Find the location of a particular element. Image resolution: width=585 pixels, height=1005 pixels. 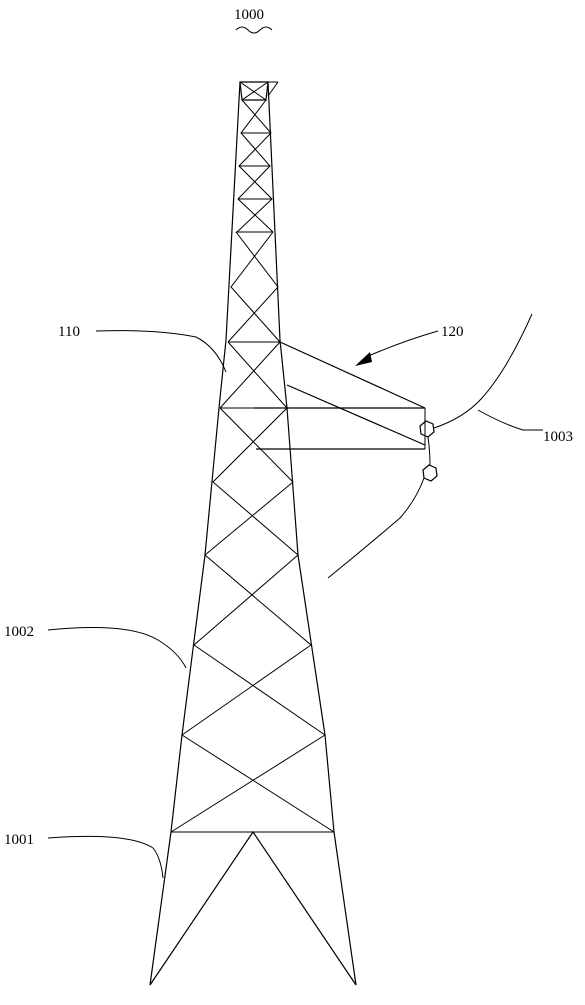

crossarm-assembly is located at coordinates (340, 395).